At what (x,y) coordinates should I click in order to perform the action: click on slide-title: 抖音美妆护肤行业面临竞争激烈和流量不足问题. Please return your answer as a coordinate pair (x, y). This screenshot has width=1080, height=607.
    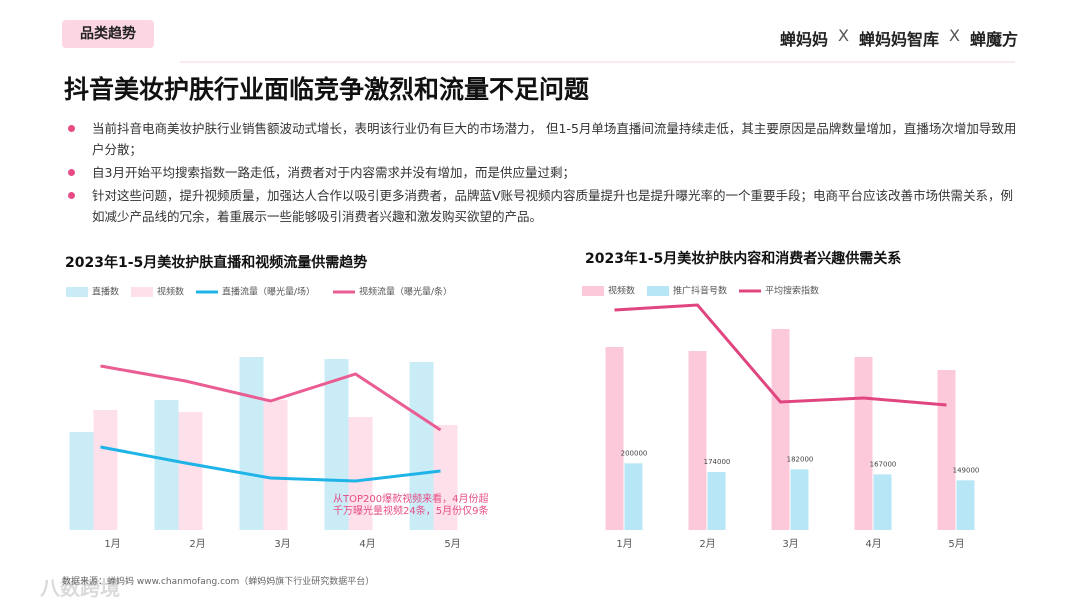
    Looking at the image, I should click on (327, 89).